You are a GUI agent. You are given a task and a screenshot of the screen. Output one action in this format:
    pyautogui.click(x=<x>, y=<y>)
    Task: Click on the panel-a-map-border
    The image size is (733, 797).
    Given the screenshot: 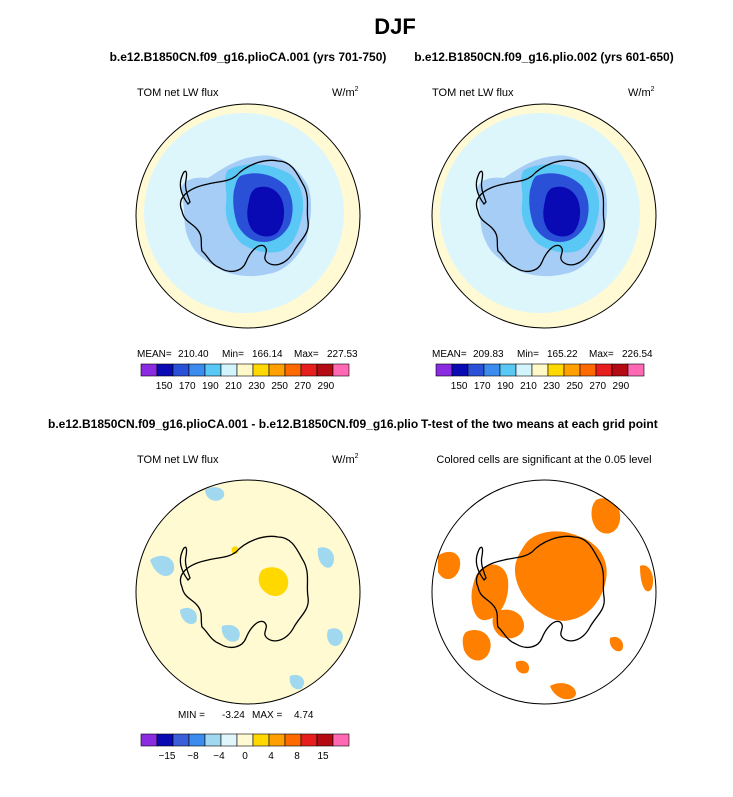 What is the action you would take?
    pyautogui.click(x=248, y=216)
    